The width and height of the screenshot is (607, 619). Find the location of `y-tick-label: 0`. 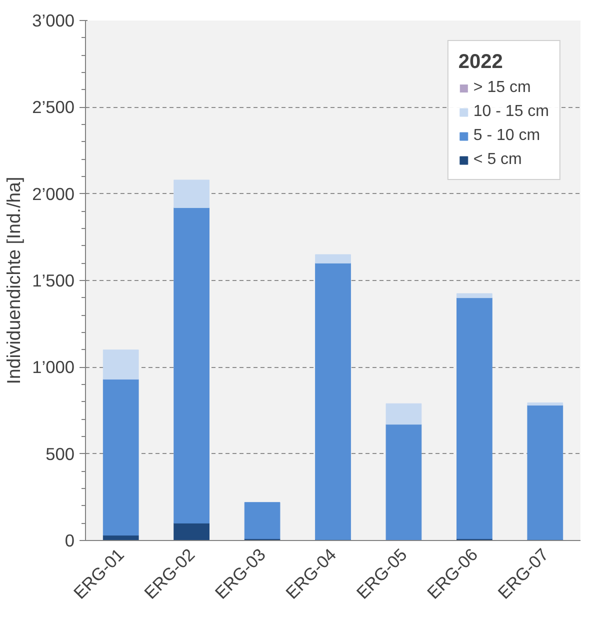

y-tick-label: 0 is located at coordinates (69, 540).